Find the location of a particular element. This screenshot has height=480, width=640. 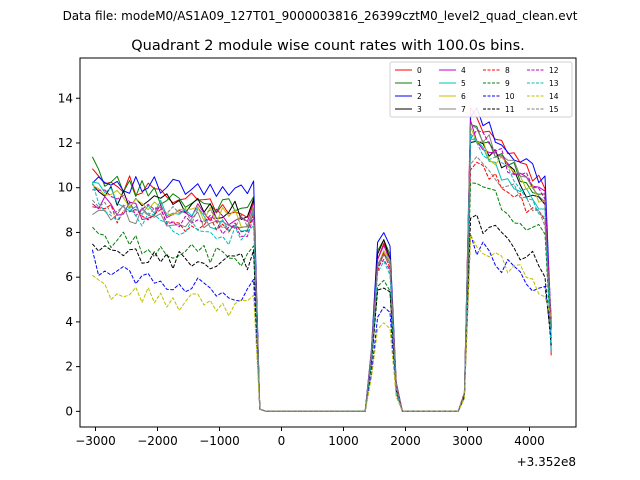

legend-label-14: 14 is located at coordinates (554, 96).